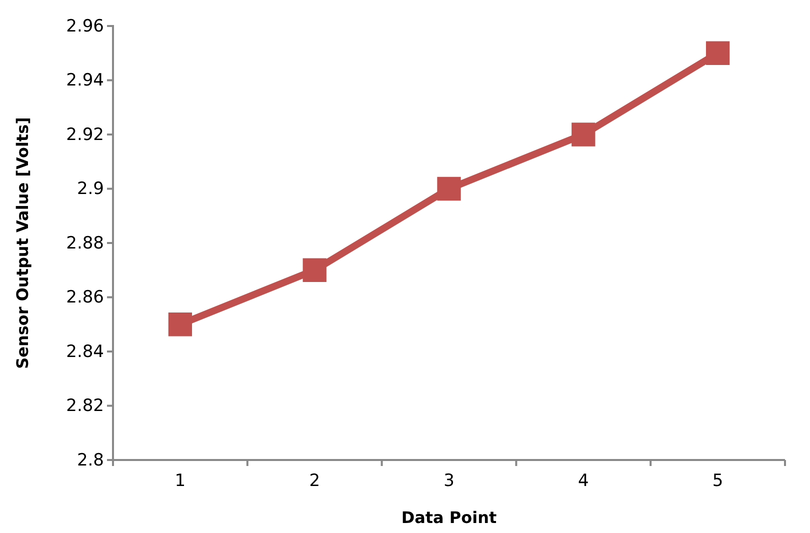  Describe the element at coordinates (85, 406) in the screenshot. I see `y-tick-label: 2.82` at that location.